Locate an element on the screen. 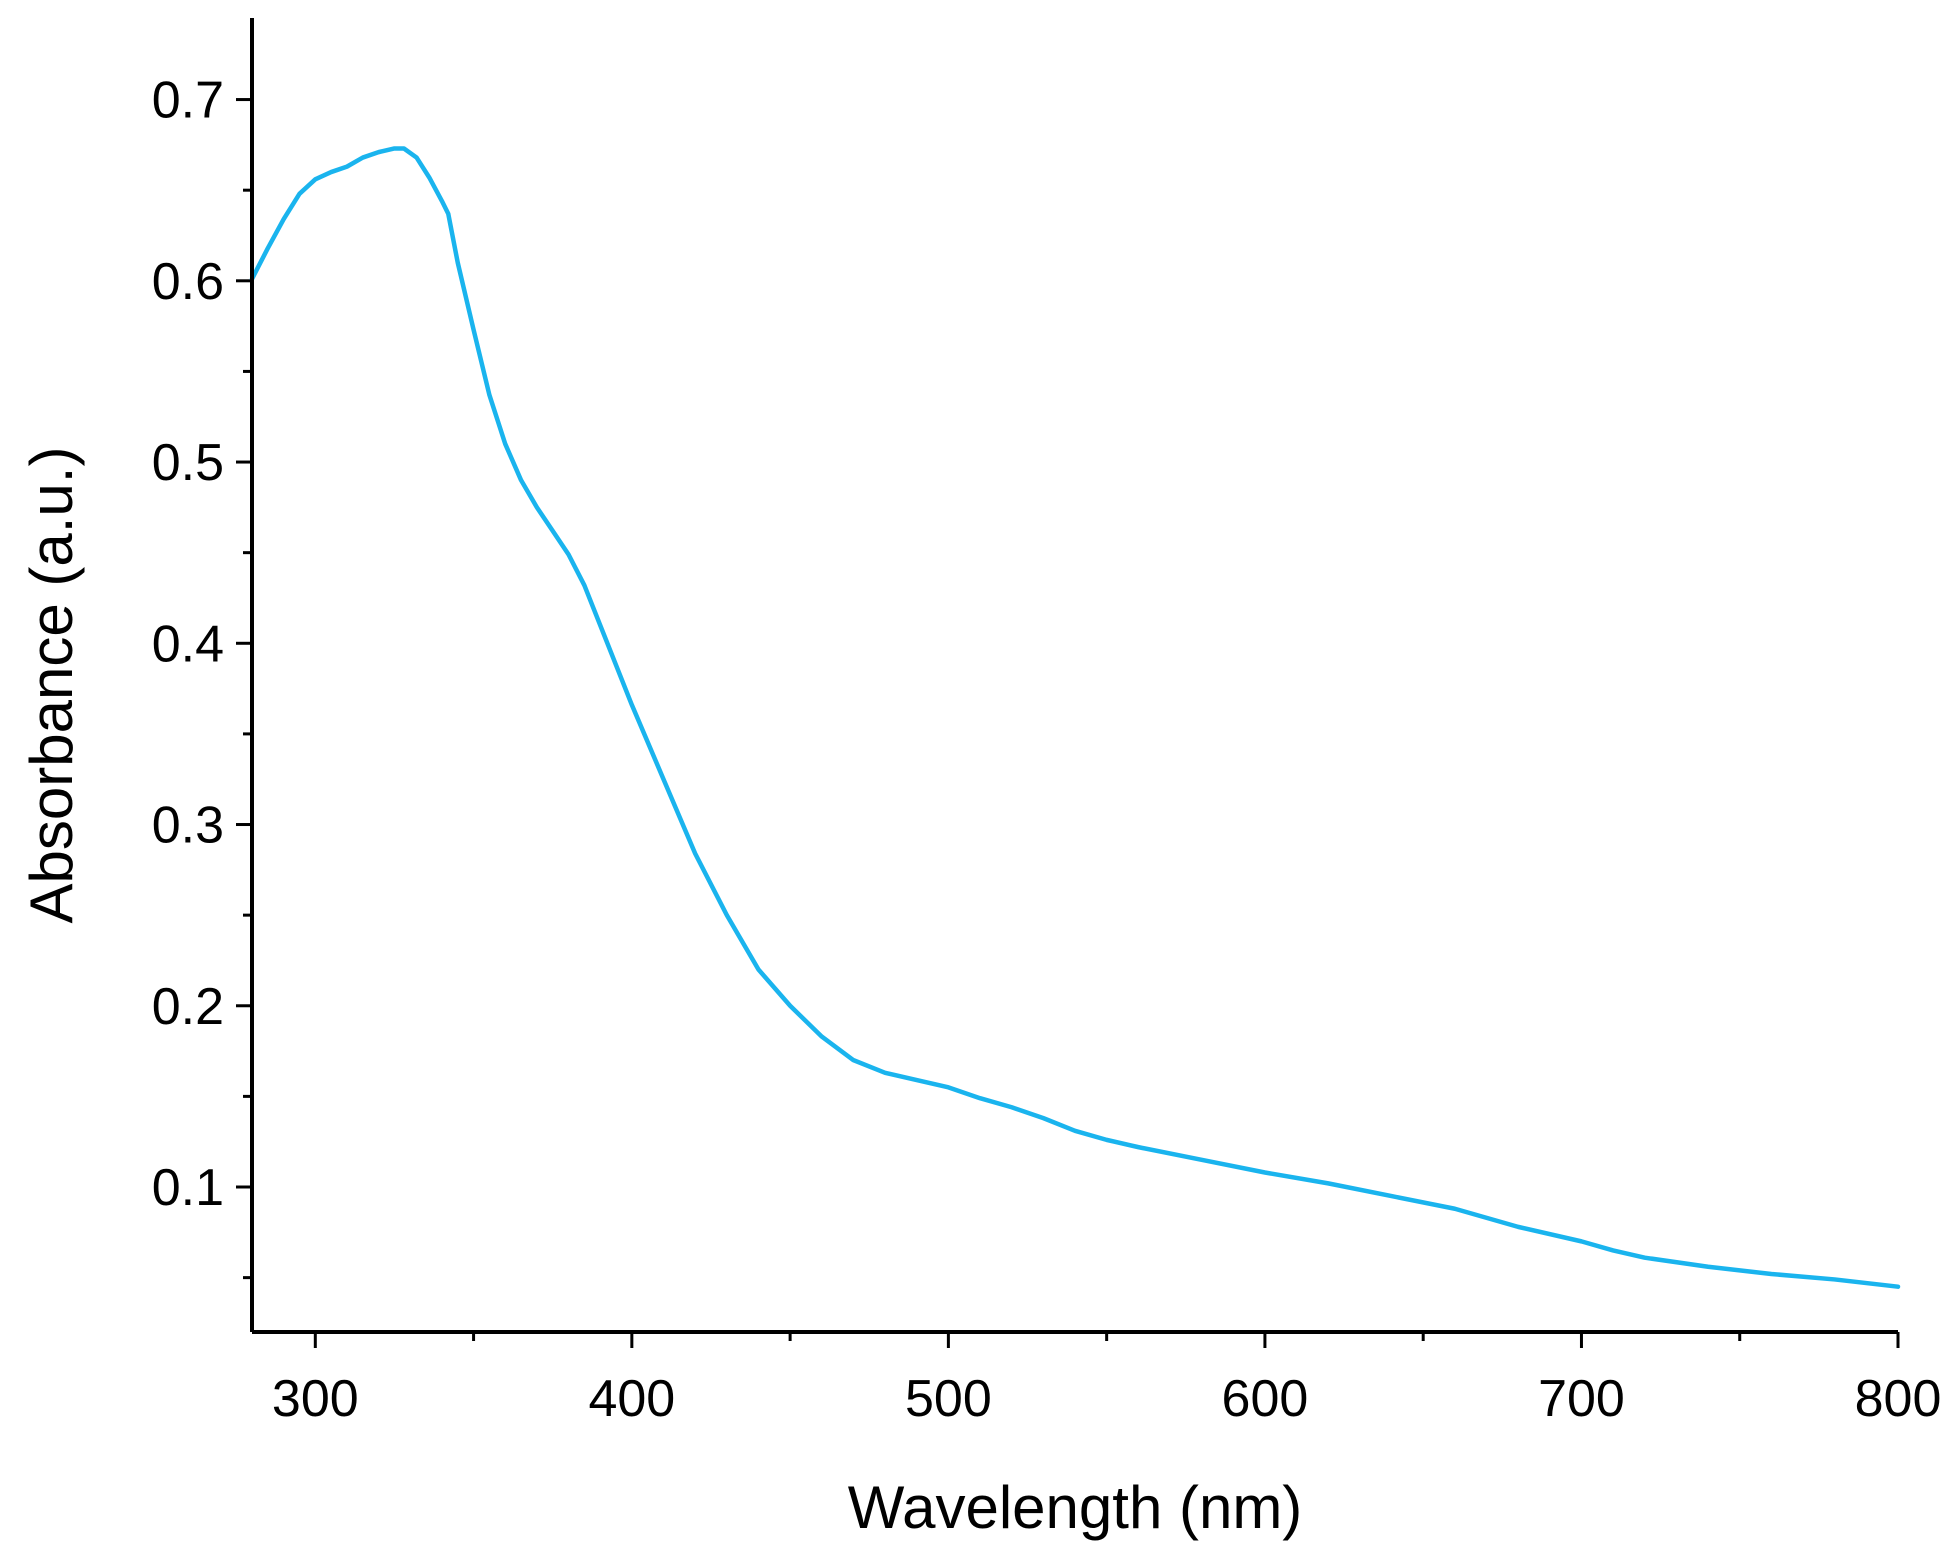  x-axis-title: Wavelength (nm) is located at coordinates (1075, 1507).